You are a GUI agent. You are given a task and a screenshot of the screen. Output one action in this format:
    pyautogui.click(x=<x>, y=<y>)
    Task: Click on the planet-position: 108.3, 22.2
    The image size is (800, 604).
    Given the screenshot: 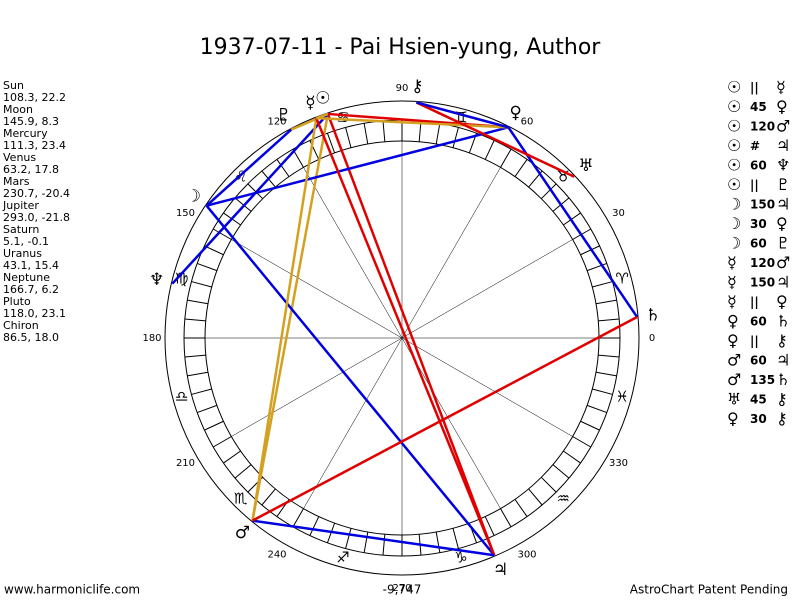 What is the action you would take?
    pyautogui.click(x=34, y=97)
    